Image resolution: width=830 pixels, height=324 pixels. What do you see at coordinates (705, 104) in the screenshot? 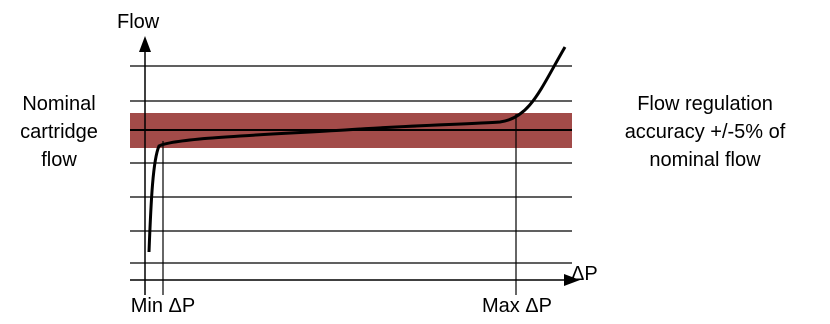
I see `accuracy-label-line1: Flow regulation` at bounding box center [705, 104].